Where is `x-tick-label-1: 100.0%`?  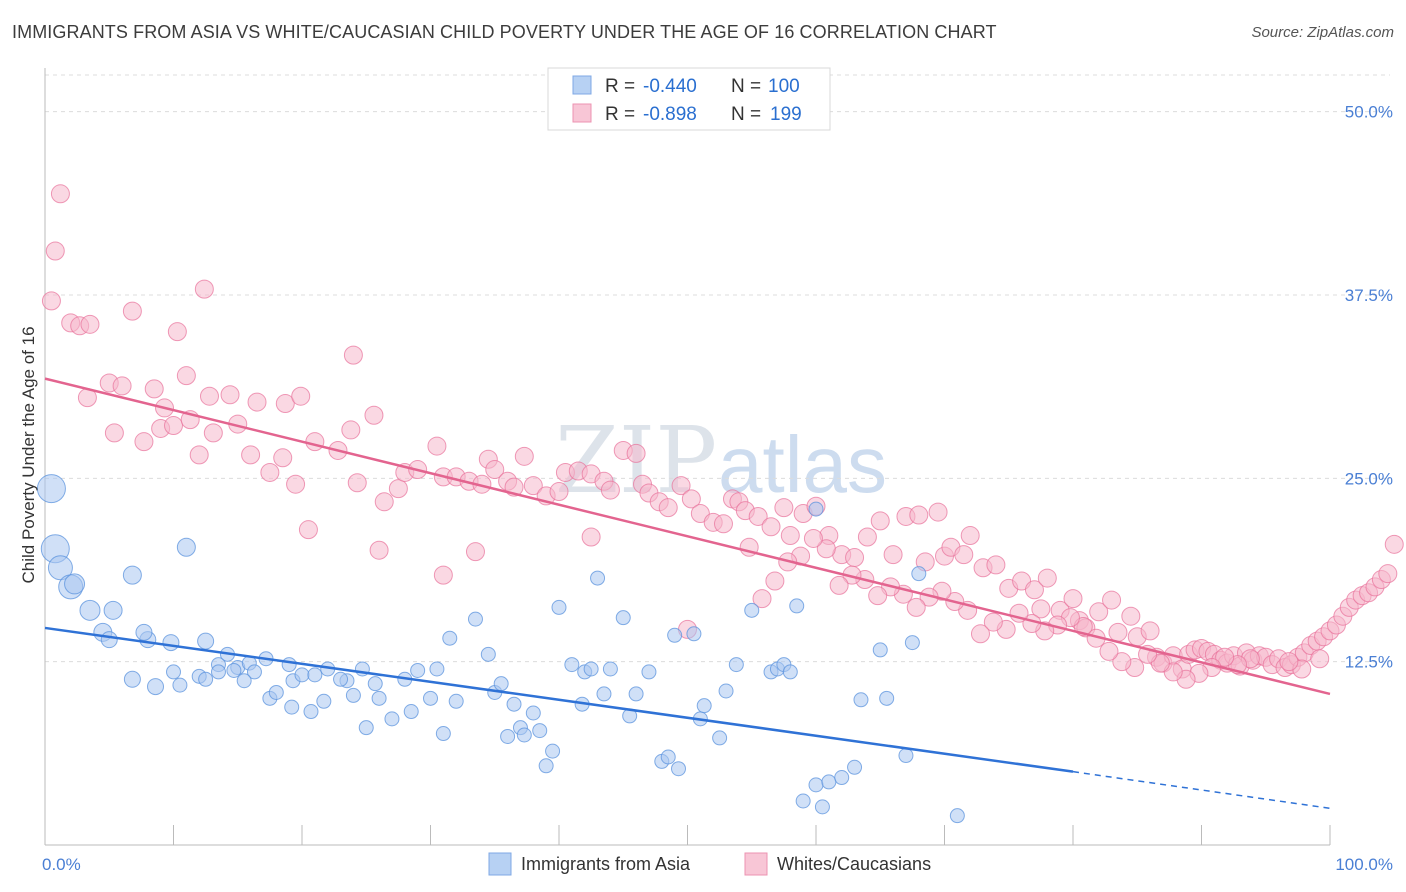 x-tick-label-1: 100.0% is located at coordinates (1364, 864).